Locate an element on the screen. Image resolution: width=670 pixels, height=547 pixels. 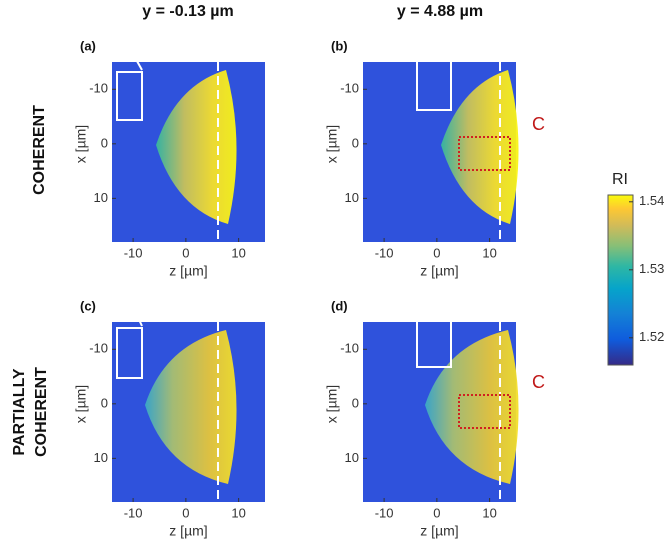
colorbar-title: RI is located at coordinates (620, 179).